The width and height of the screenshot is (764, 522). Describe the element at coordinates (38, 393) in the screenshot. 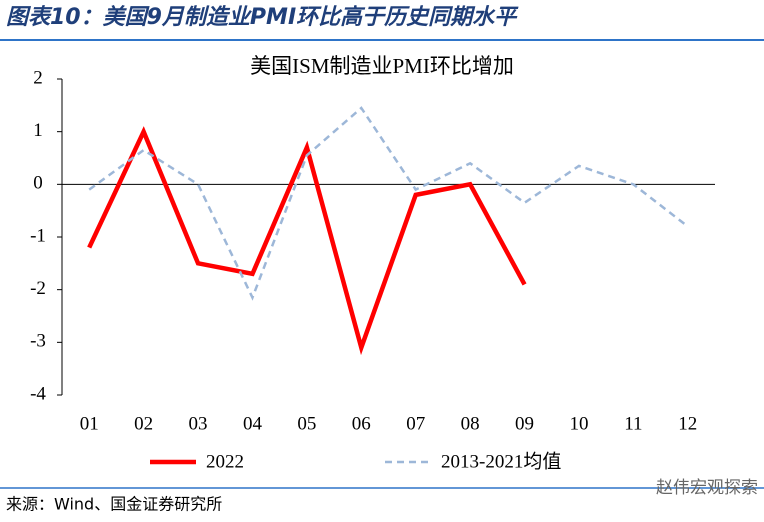

I see `y-tick-label: -4` at that location.